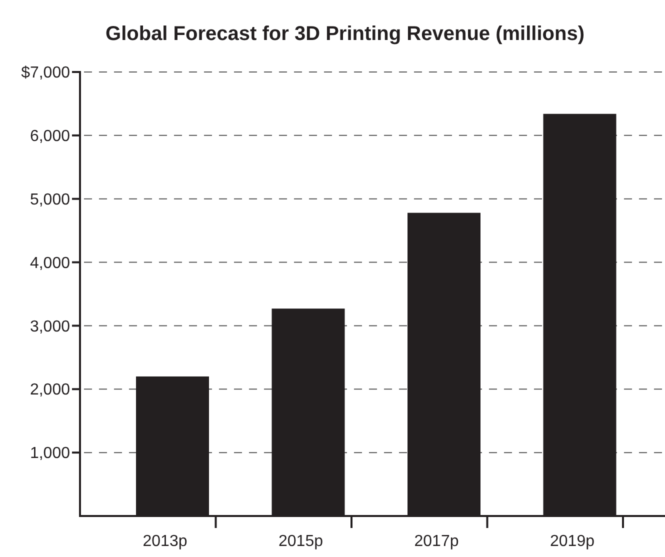  Describe the element at coordinates (165, 541) in the screenshot. I see `x-tick-label: 2013p` at that location.